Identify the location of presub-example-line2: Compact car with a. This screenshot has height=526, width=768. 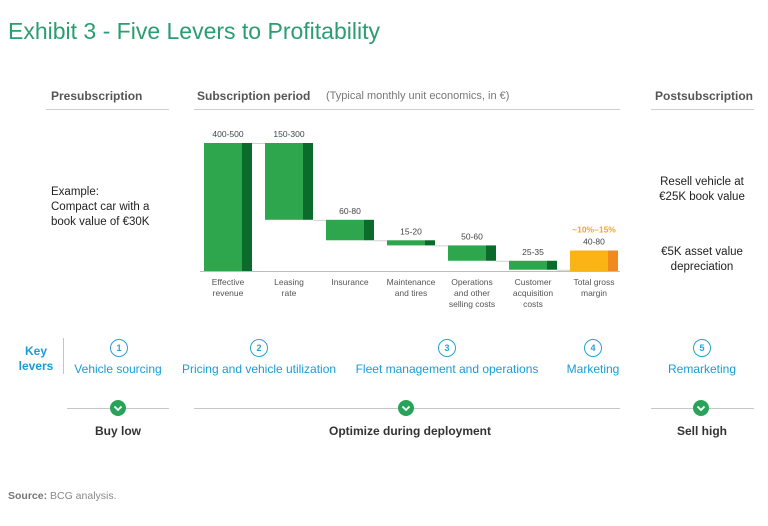
(100, 207).